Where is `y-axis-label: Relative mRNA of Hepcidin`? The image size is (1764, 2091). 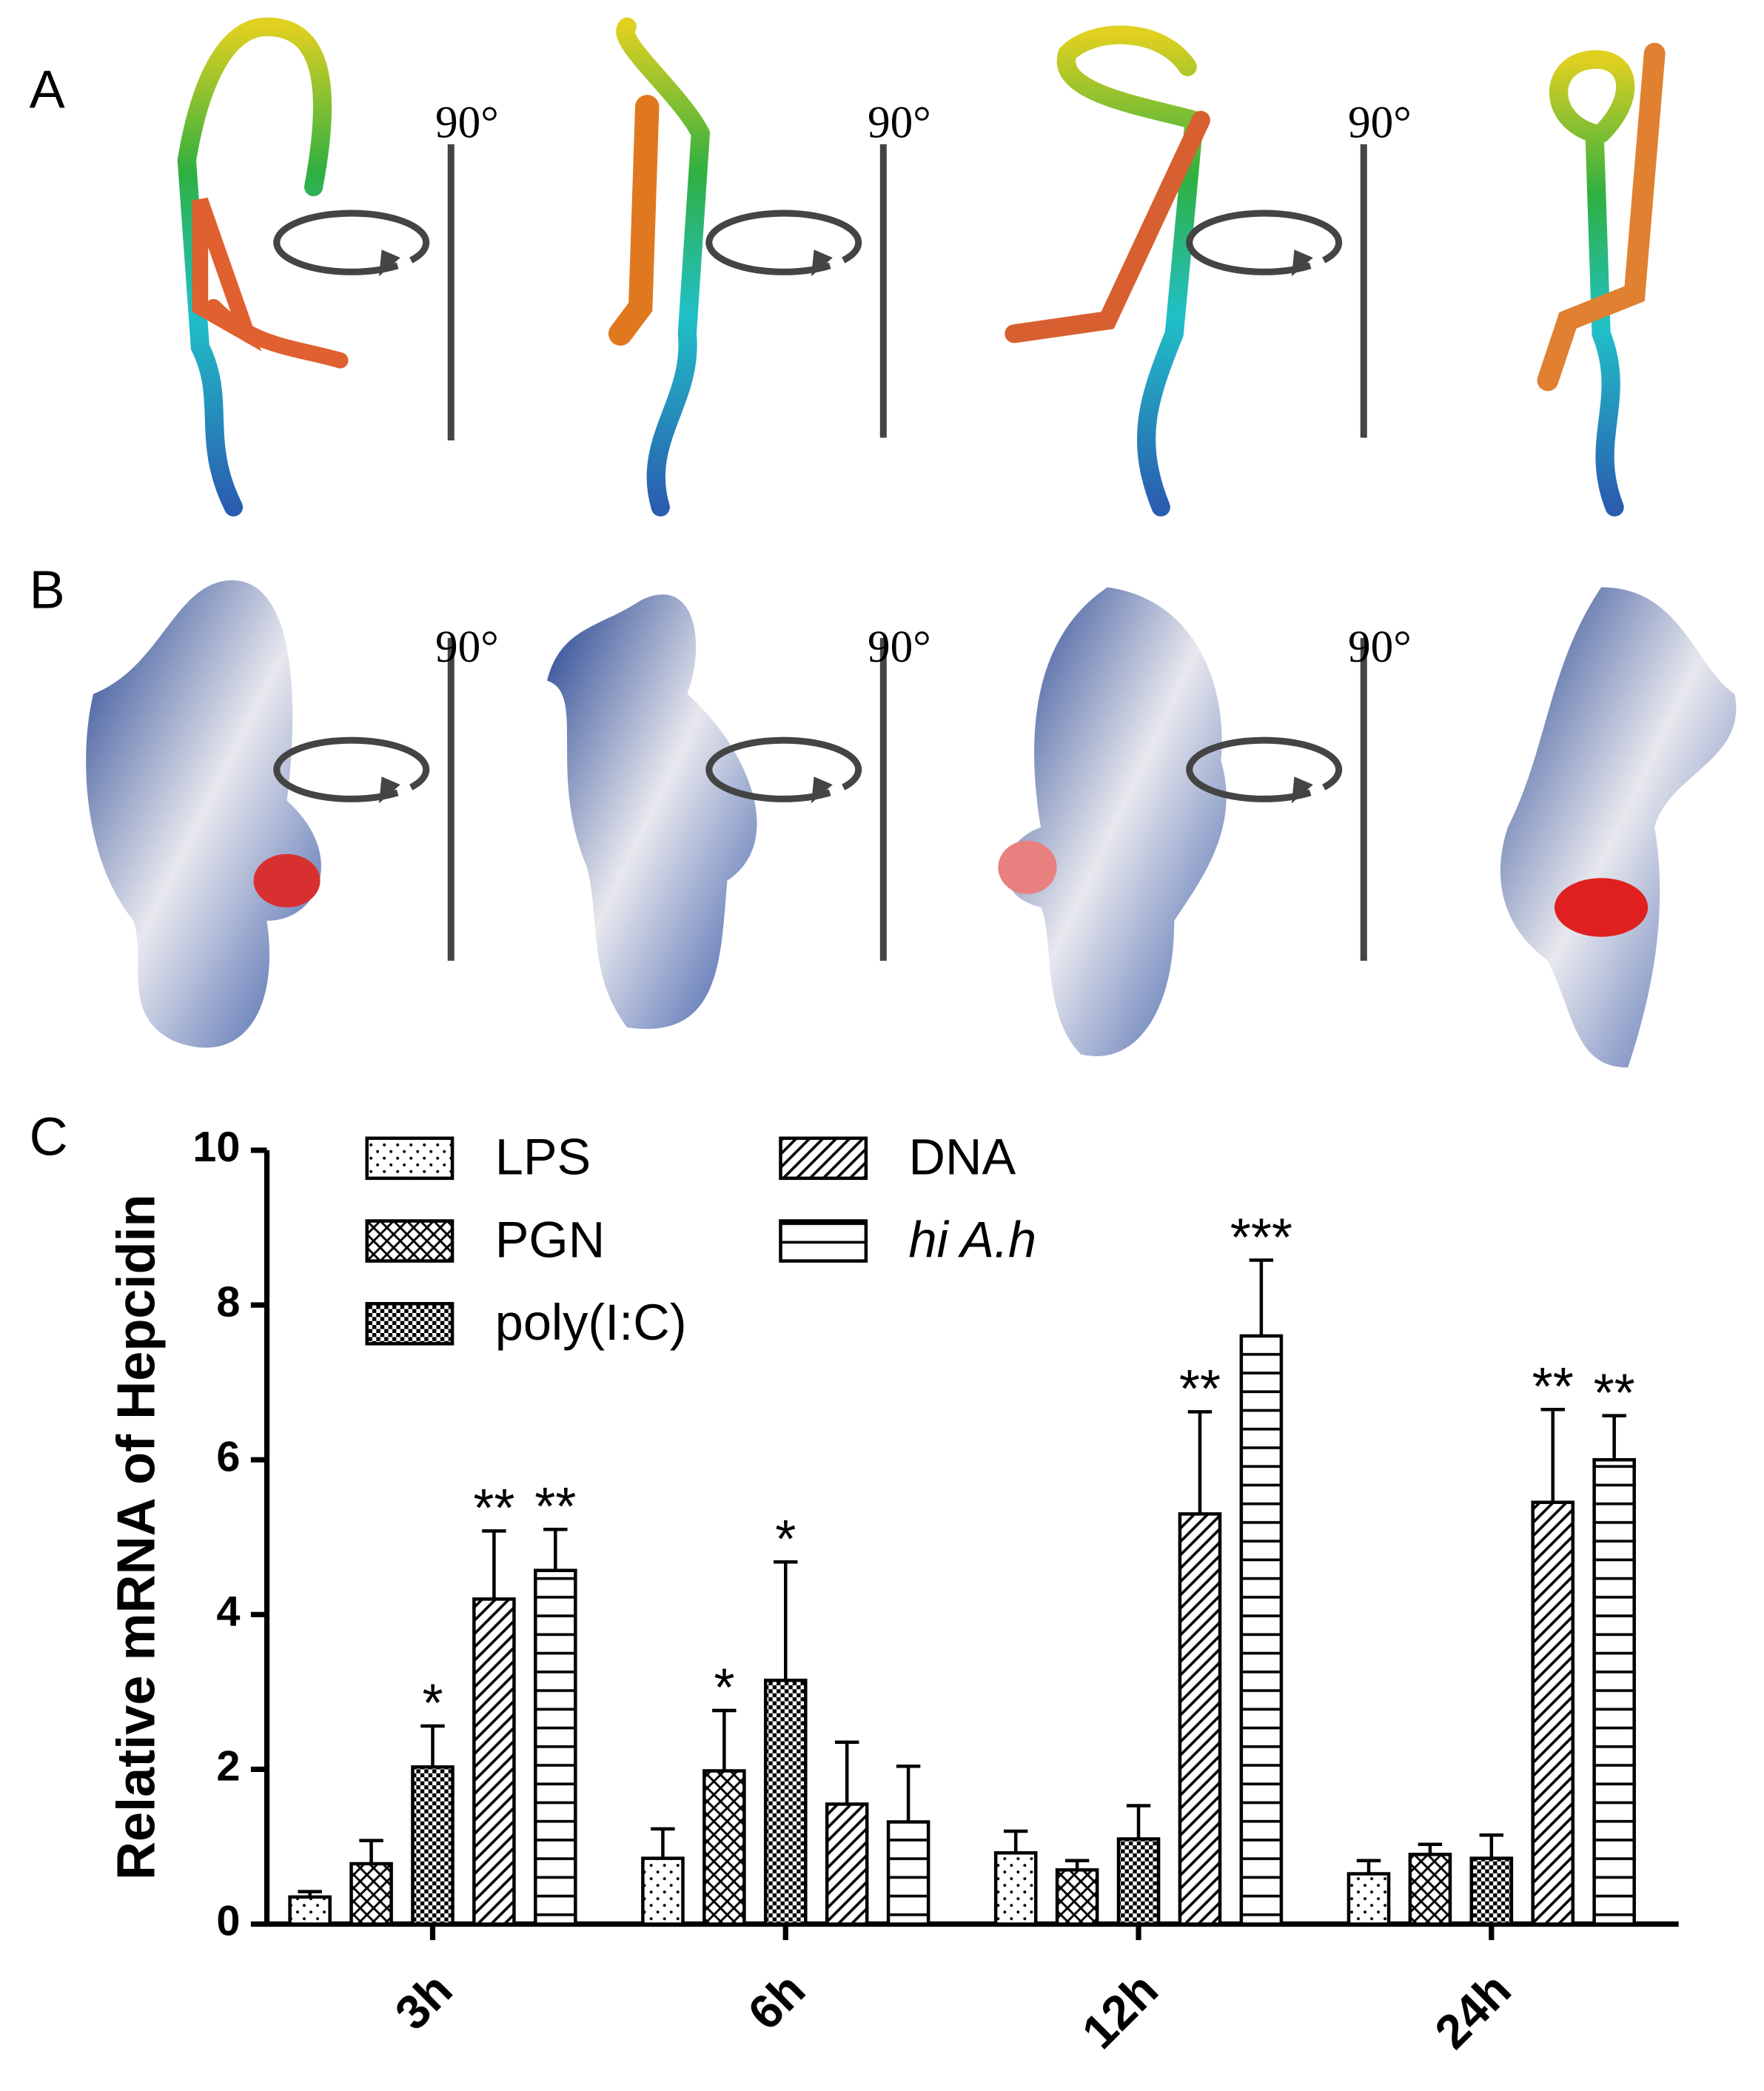
y-axis-label: Relative mRNA of Hepcidin is located at coordinates (136, 1537).